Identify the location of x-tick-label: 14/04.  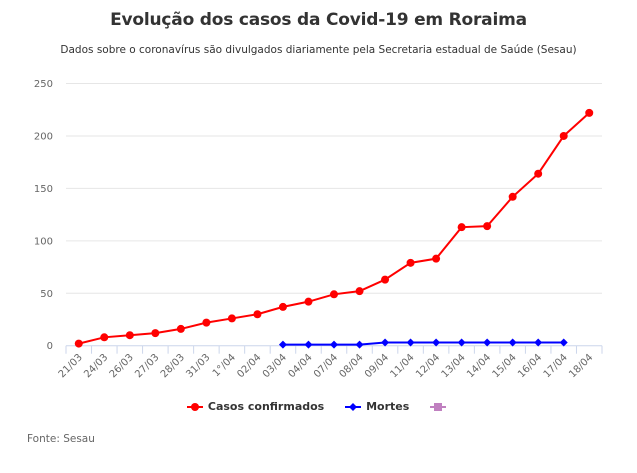
(479, 366).